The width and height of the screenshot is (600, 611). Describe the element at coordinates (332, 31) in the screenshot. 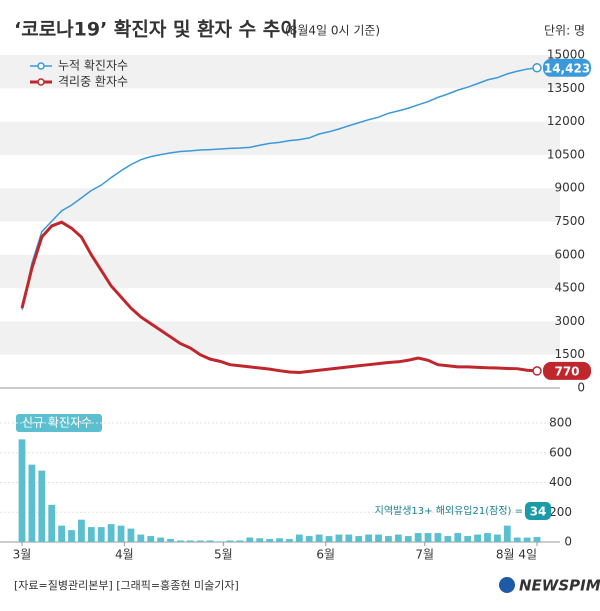

I see `chart-subtitle: (8월4일 0시 기준)` at that location.